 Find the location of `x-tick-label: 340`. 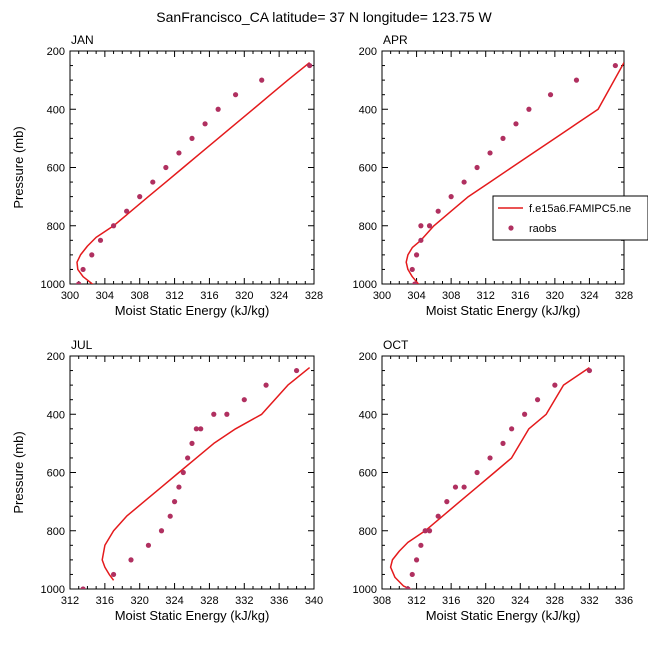

x-tick-label: 340 is located at coordinates (314, 601).